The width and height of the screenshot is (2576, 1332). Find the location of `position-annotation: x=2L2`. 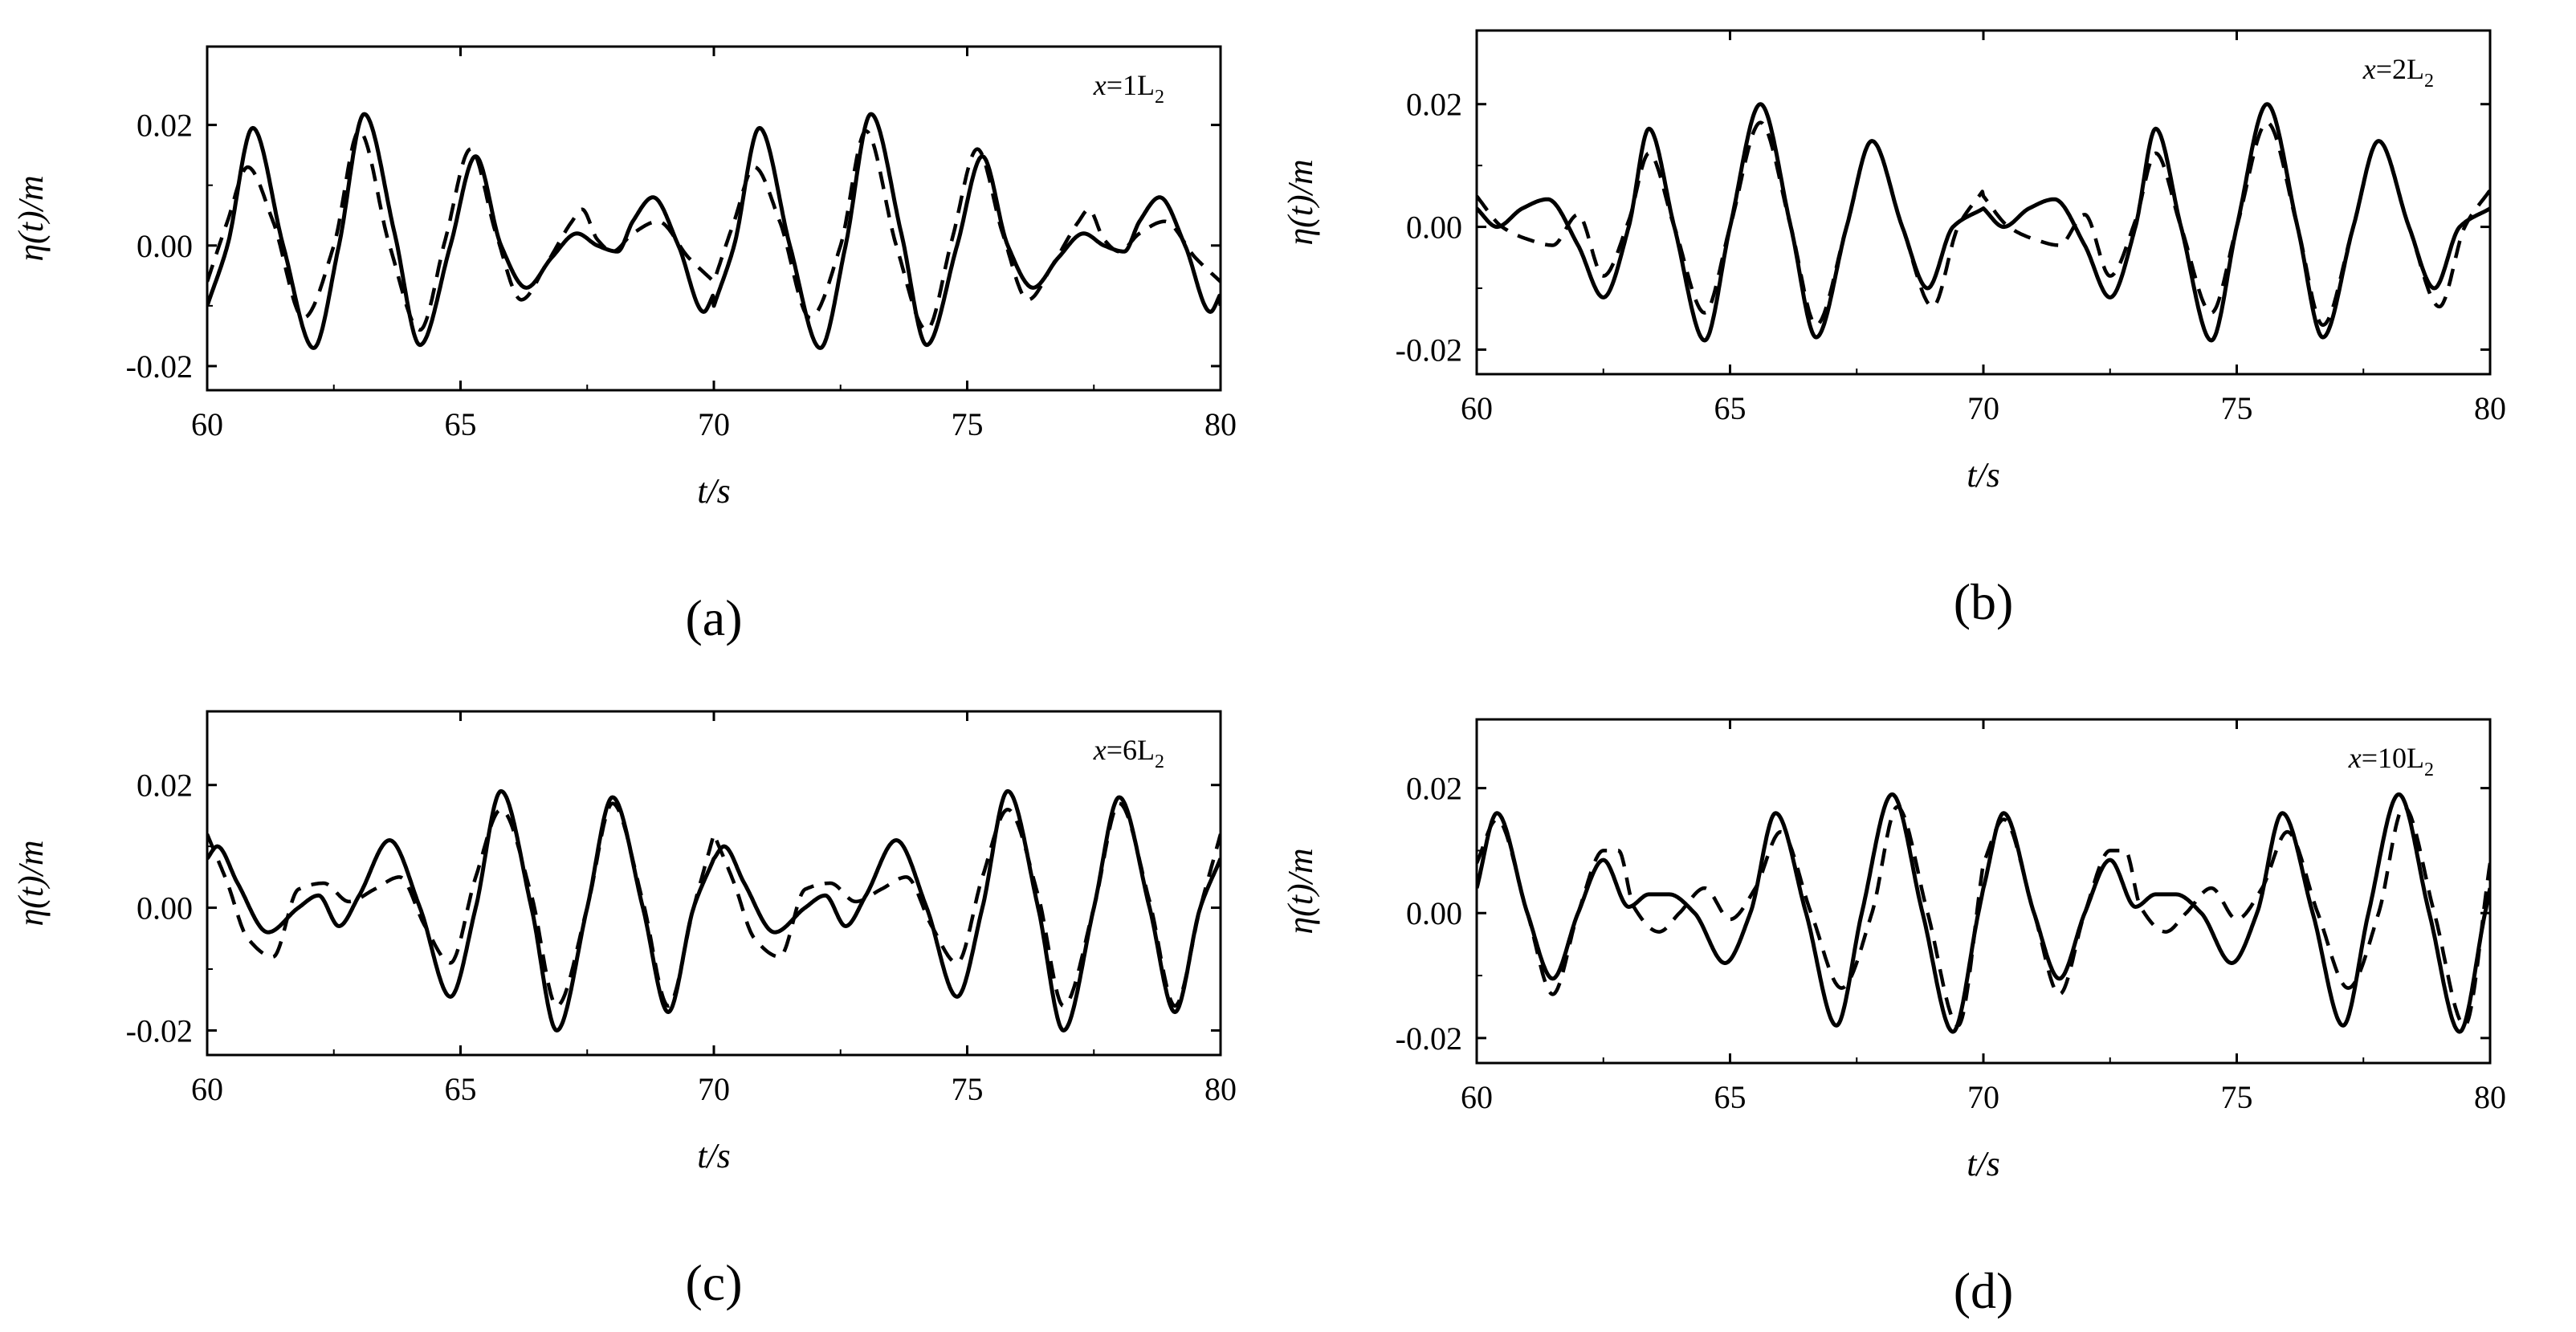

position-annotation: x=2L2 is located at coordinates (2398, 73).